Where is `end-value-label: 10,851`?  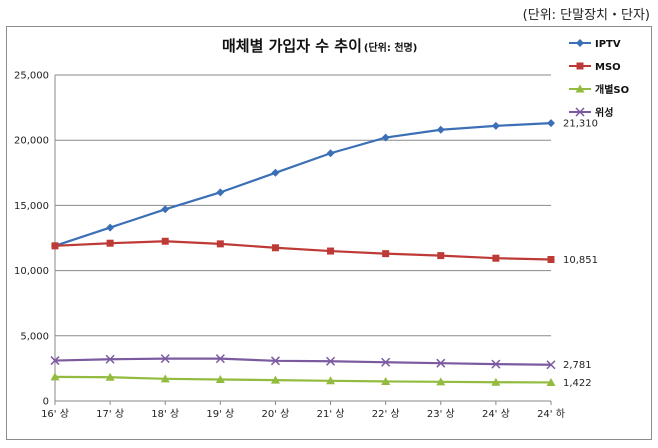
end-value-label: 10,851 is located at coordinates (580, 260).